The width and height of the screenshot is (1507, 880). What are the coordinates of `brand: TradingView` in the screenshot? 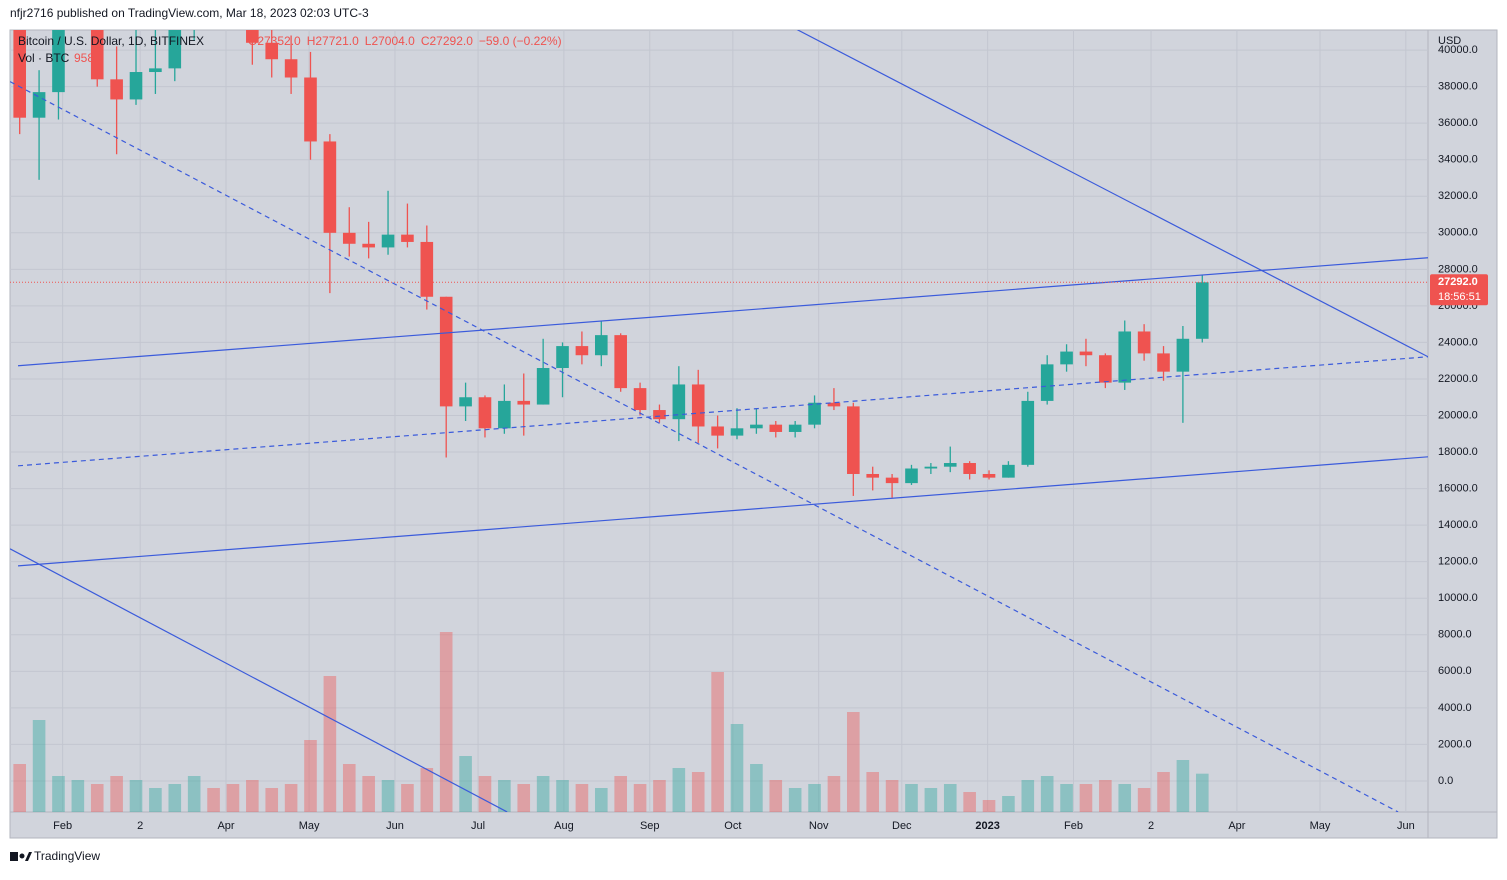 It's located at (55, 856).